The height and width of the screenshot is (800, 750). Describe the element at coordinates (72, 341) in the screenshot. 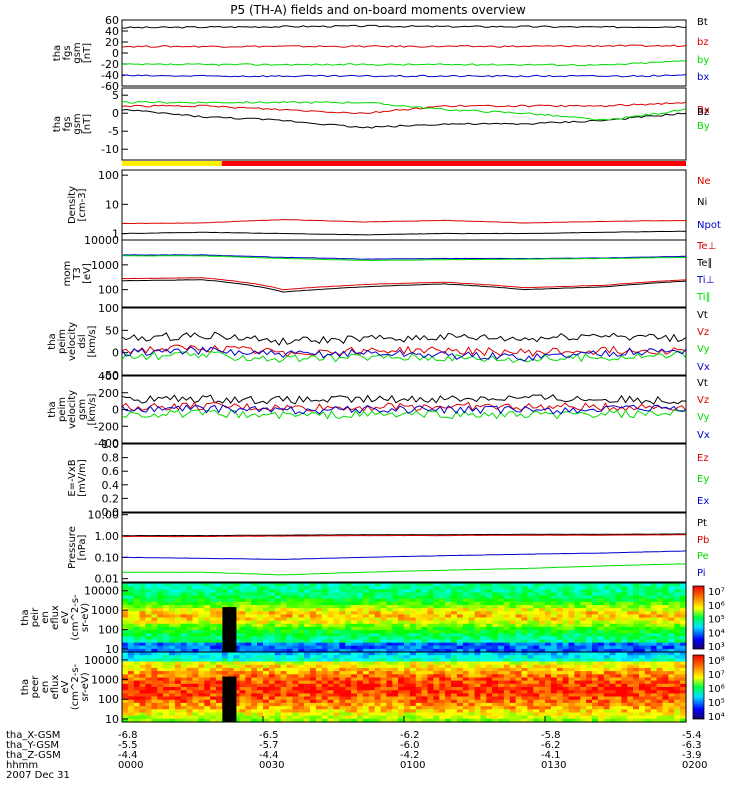

I see `y-axis-label: velocity` at that location.